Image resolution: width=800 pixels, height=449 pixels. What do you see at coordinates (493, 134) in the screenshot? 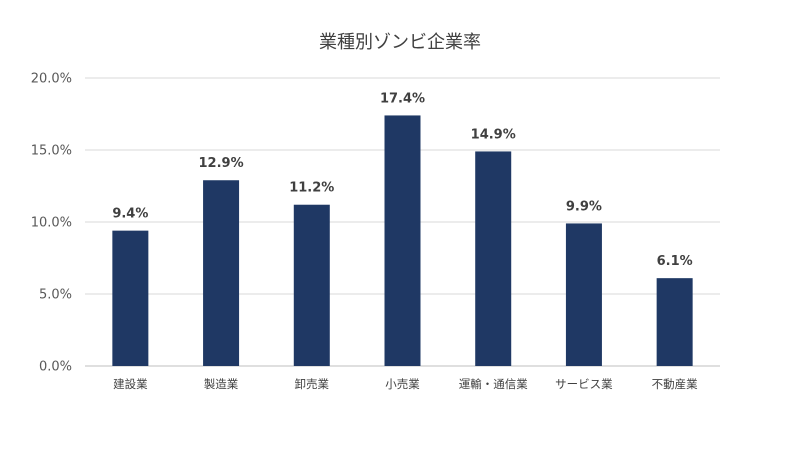
I see `data-label: 14.9%` at bounding box center [493, 134].